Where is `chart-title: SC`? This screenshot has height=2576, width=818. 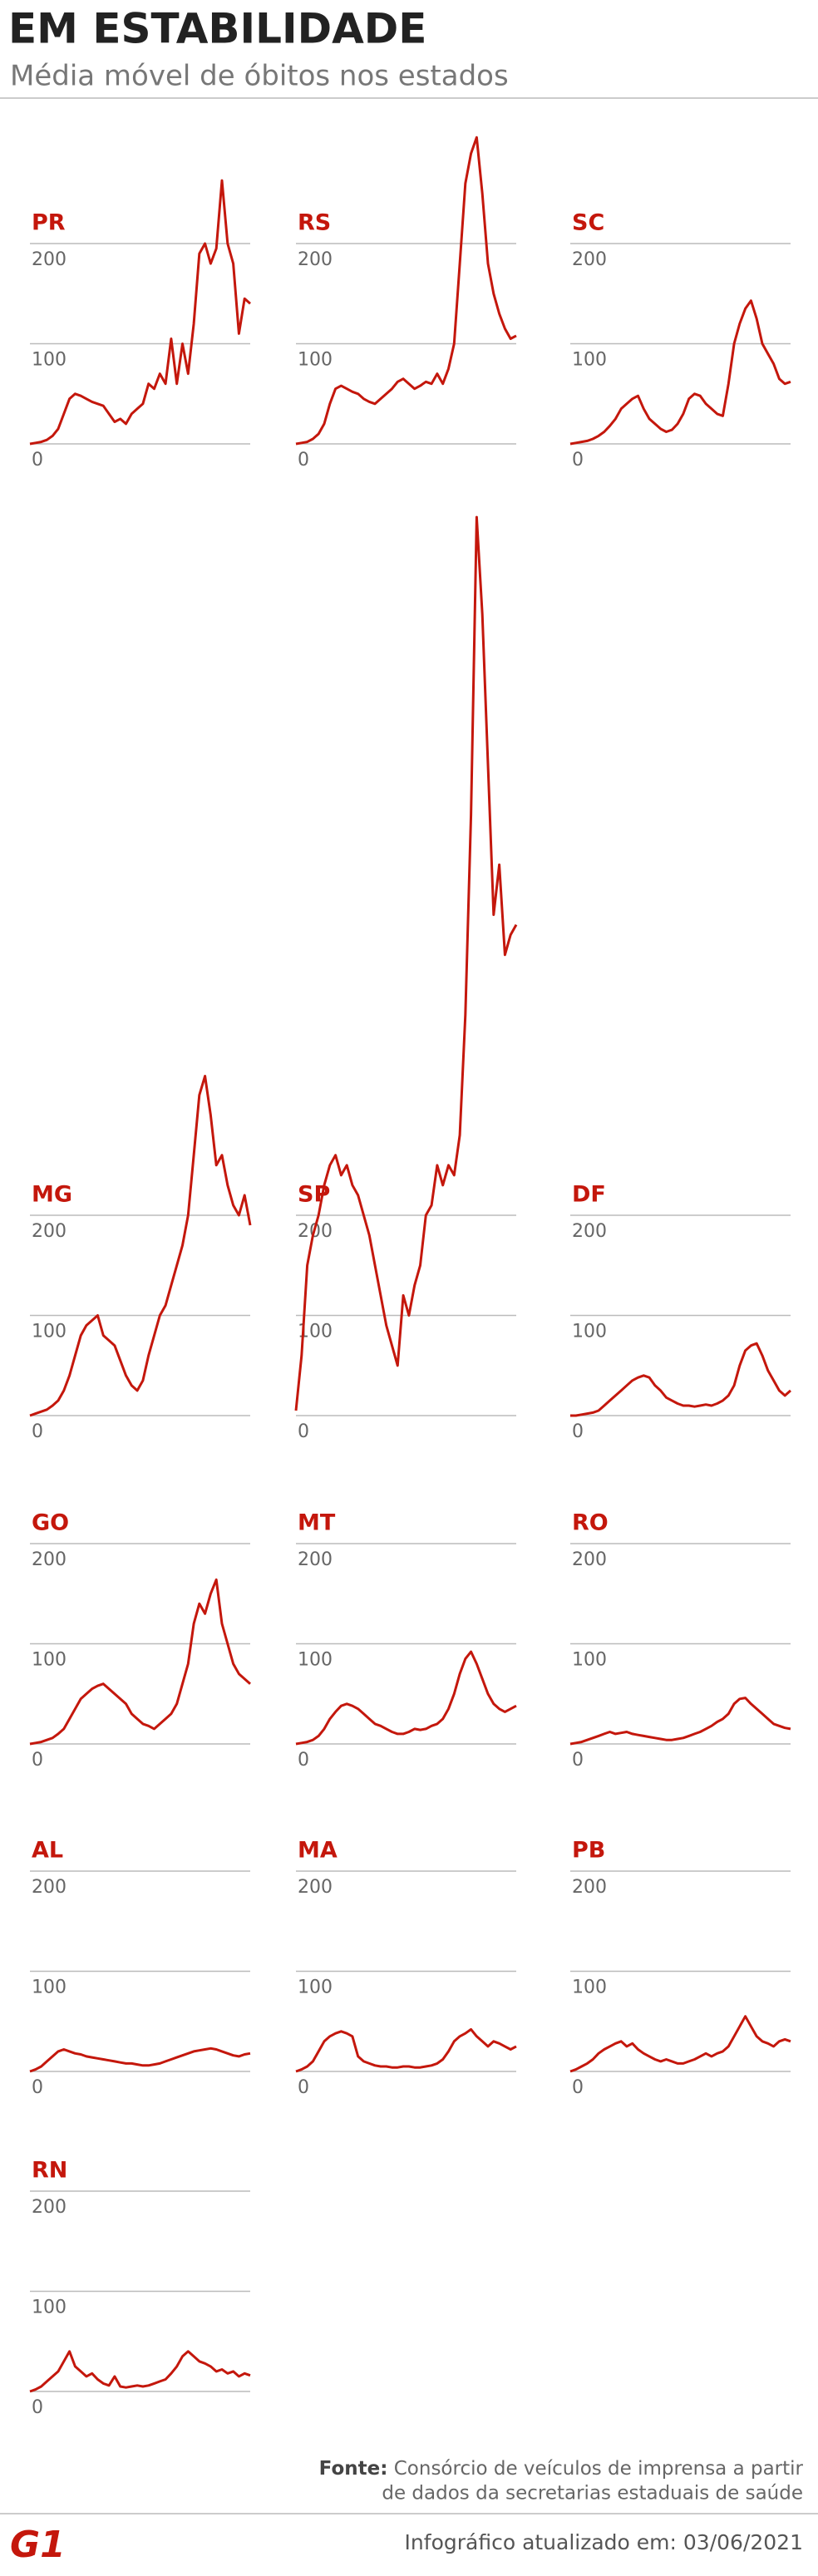
chart-title: SC is located at coordinates (588, 223).